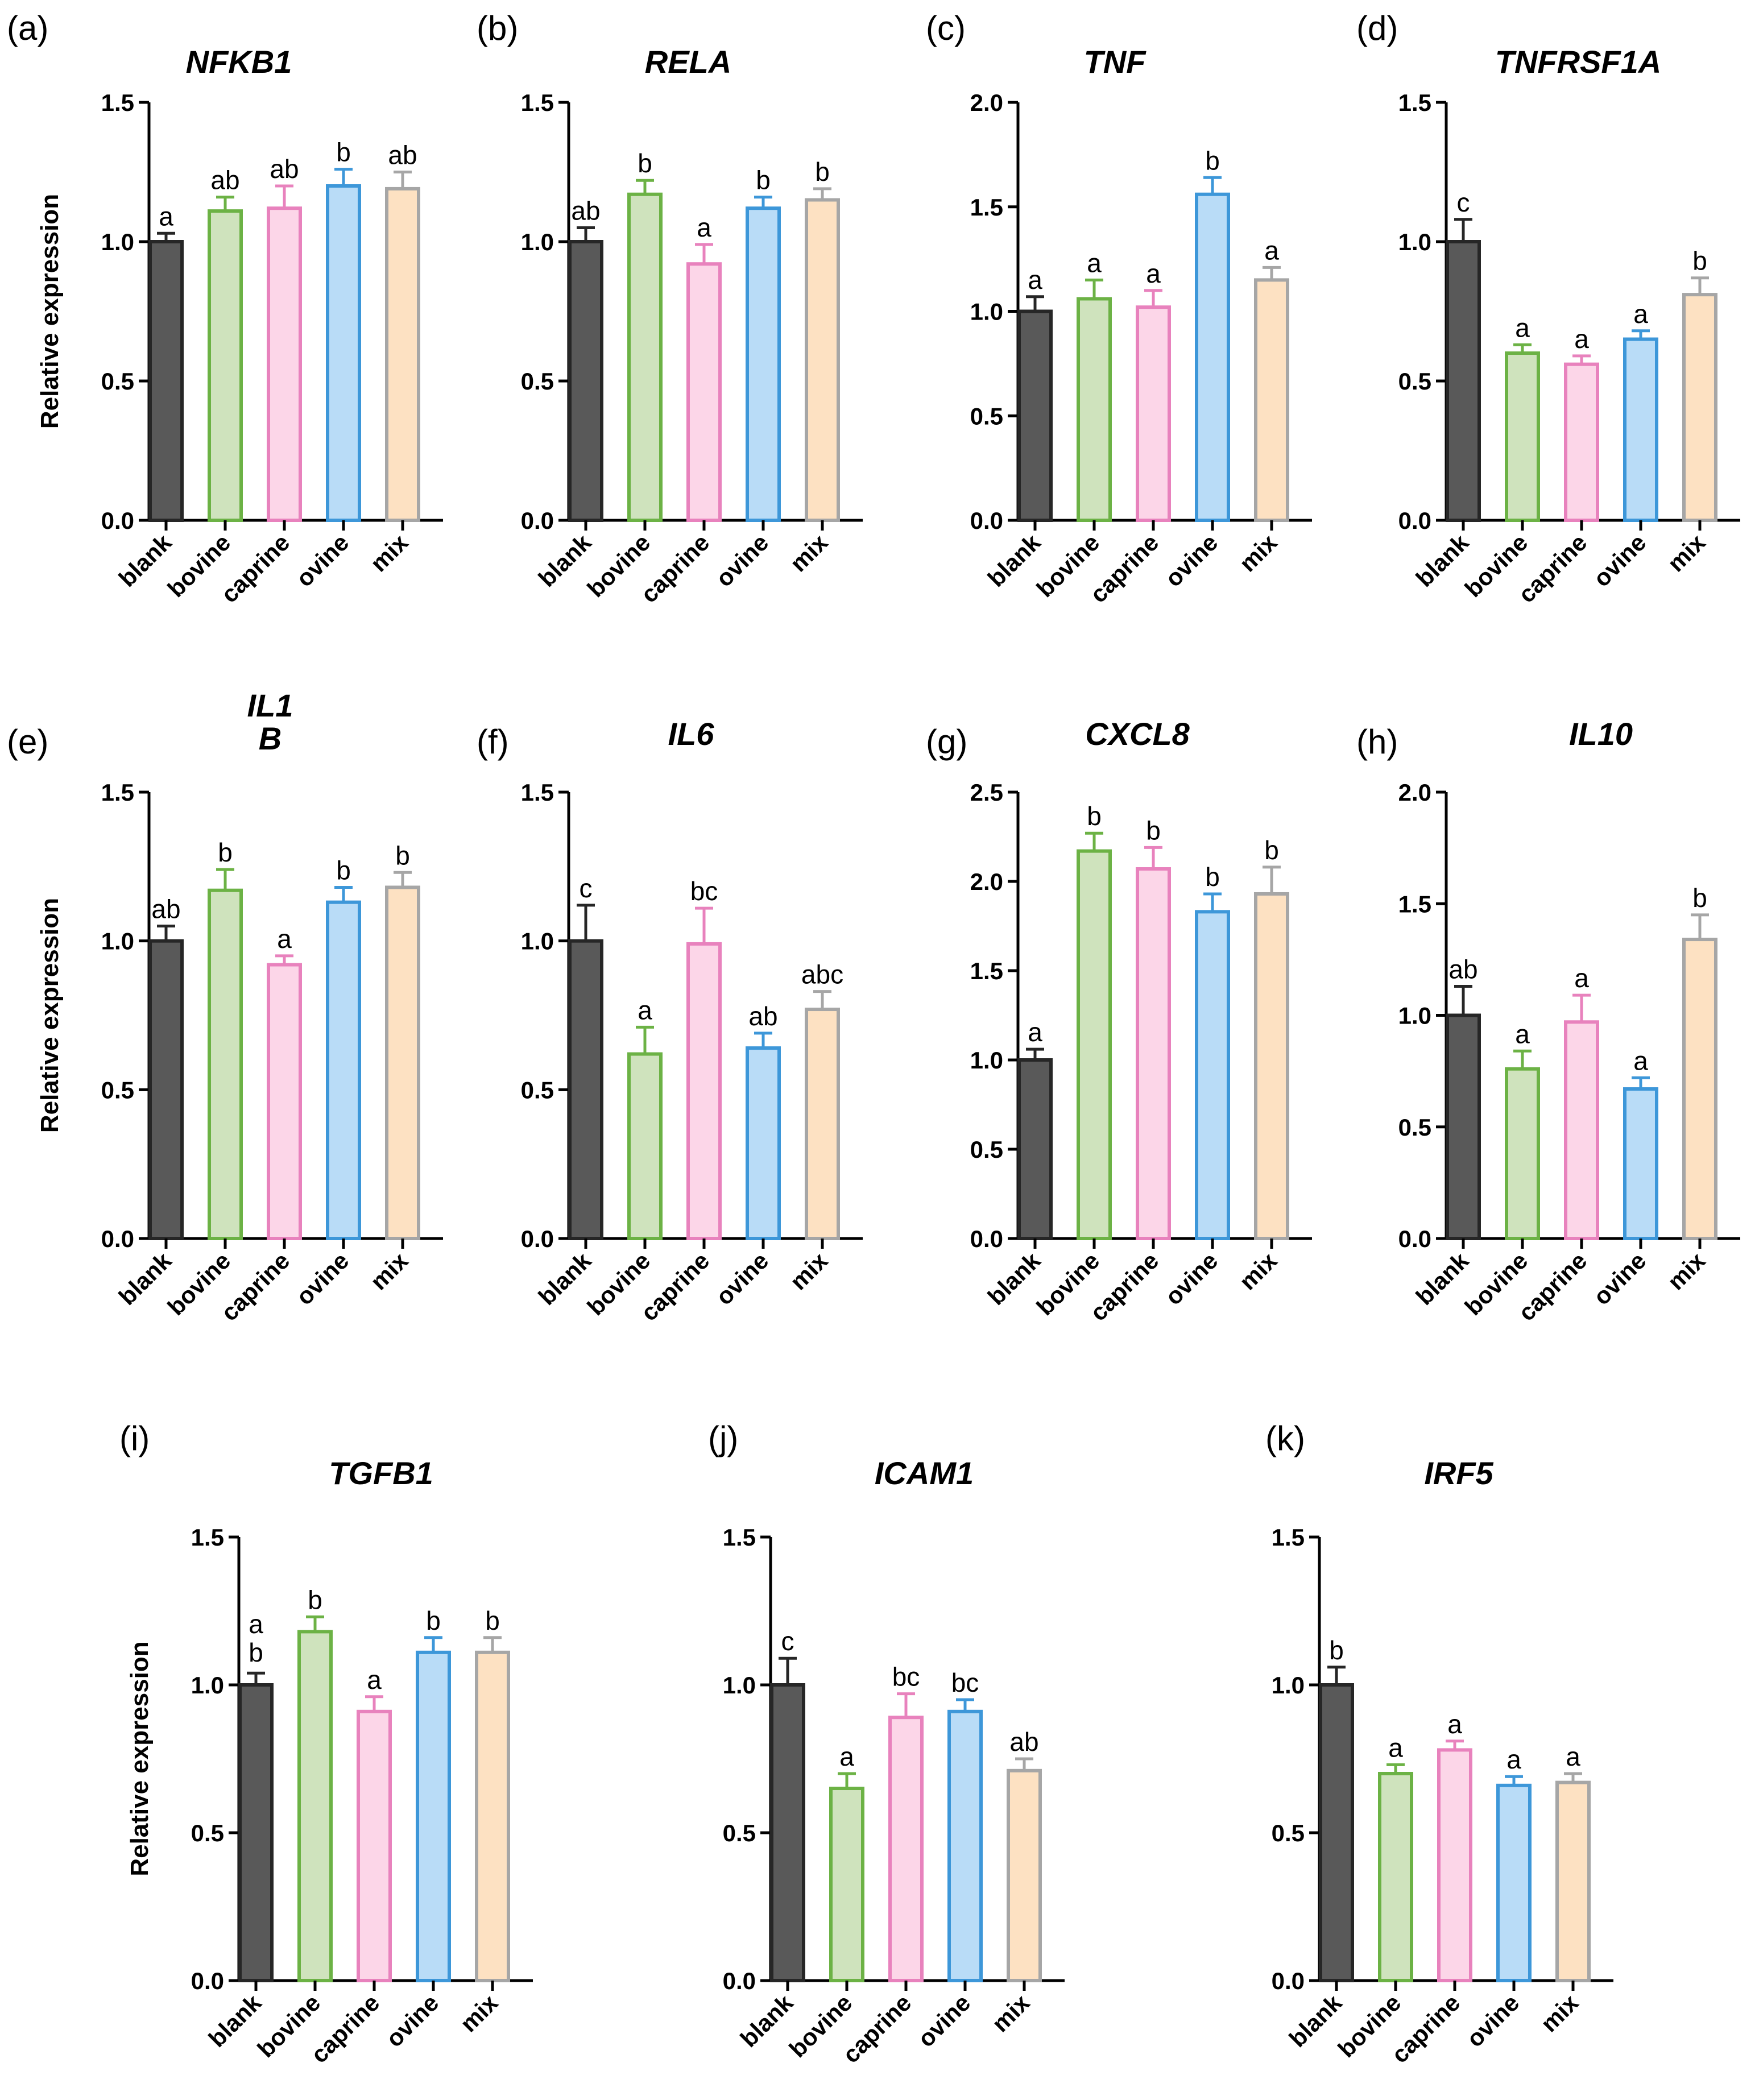  Describe the element at coordinates (239, 62) in the screenshot. I see `panel-title: NFKB1` at that location.